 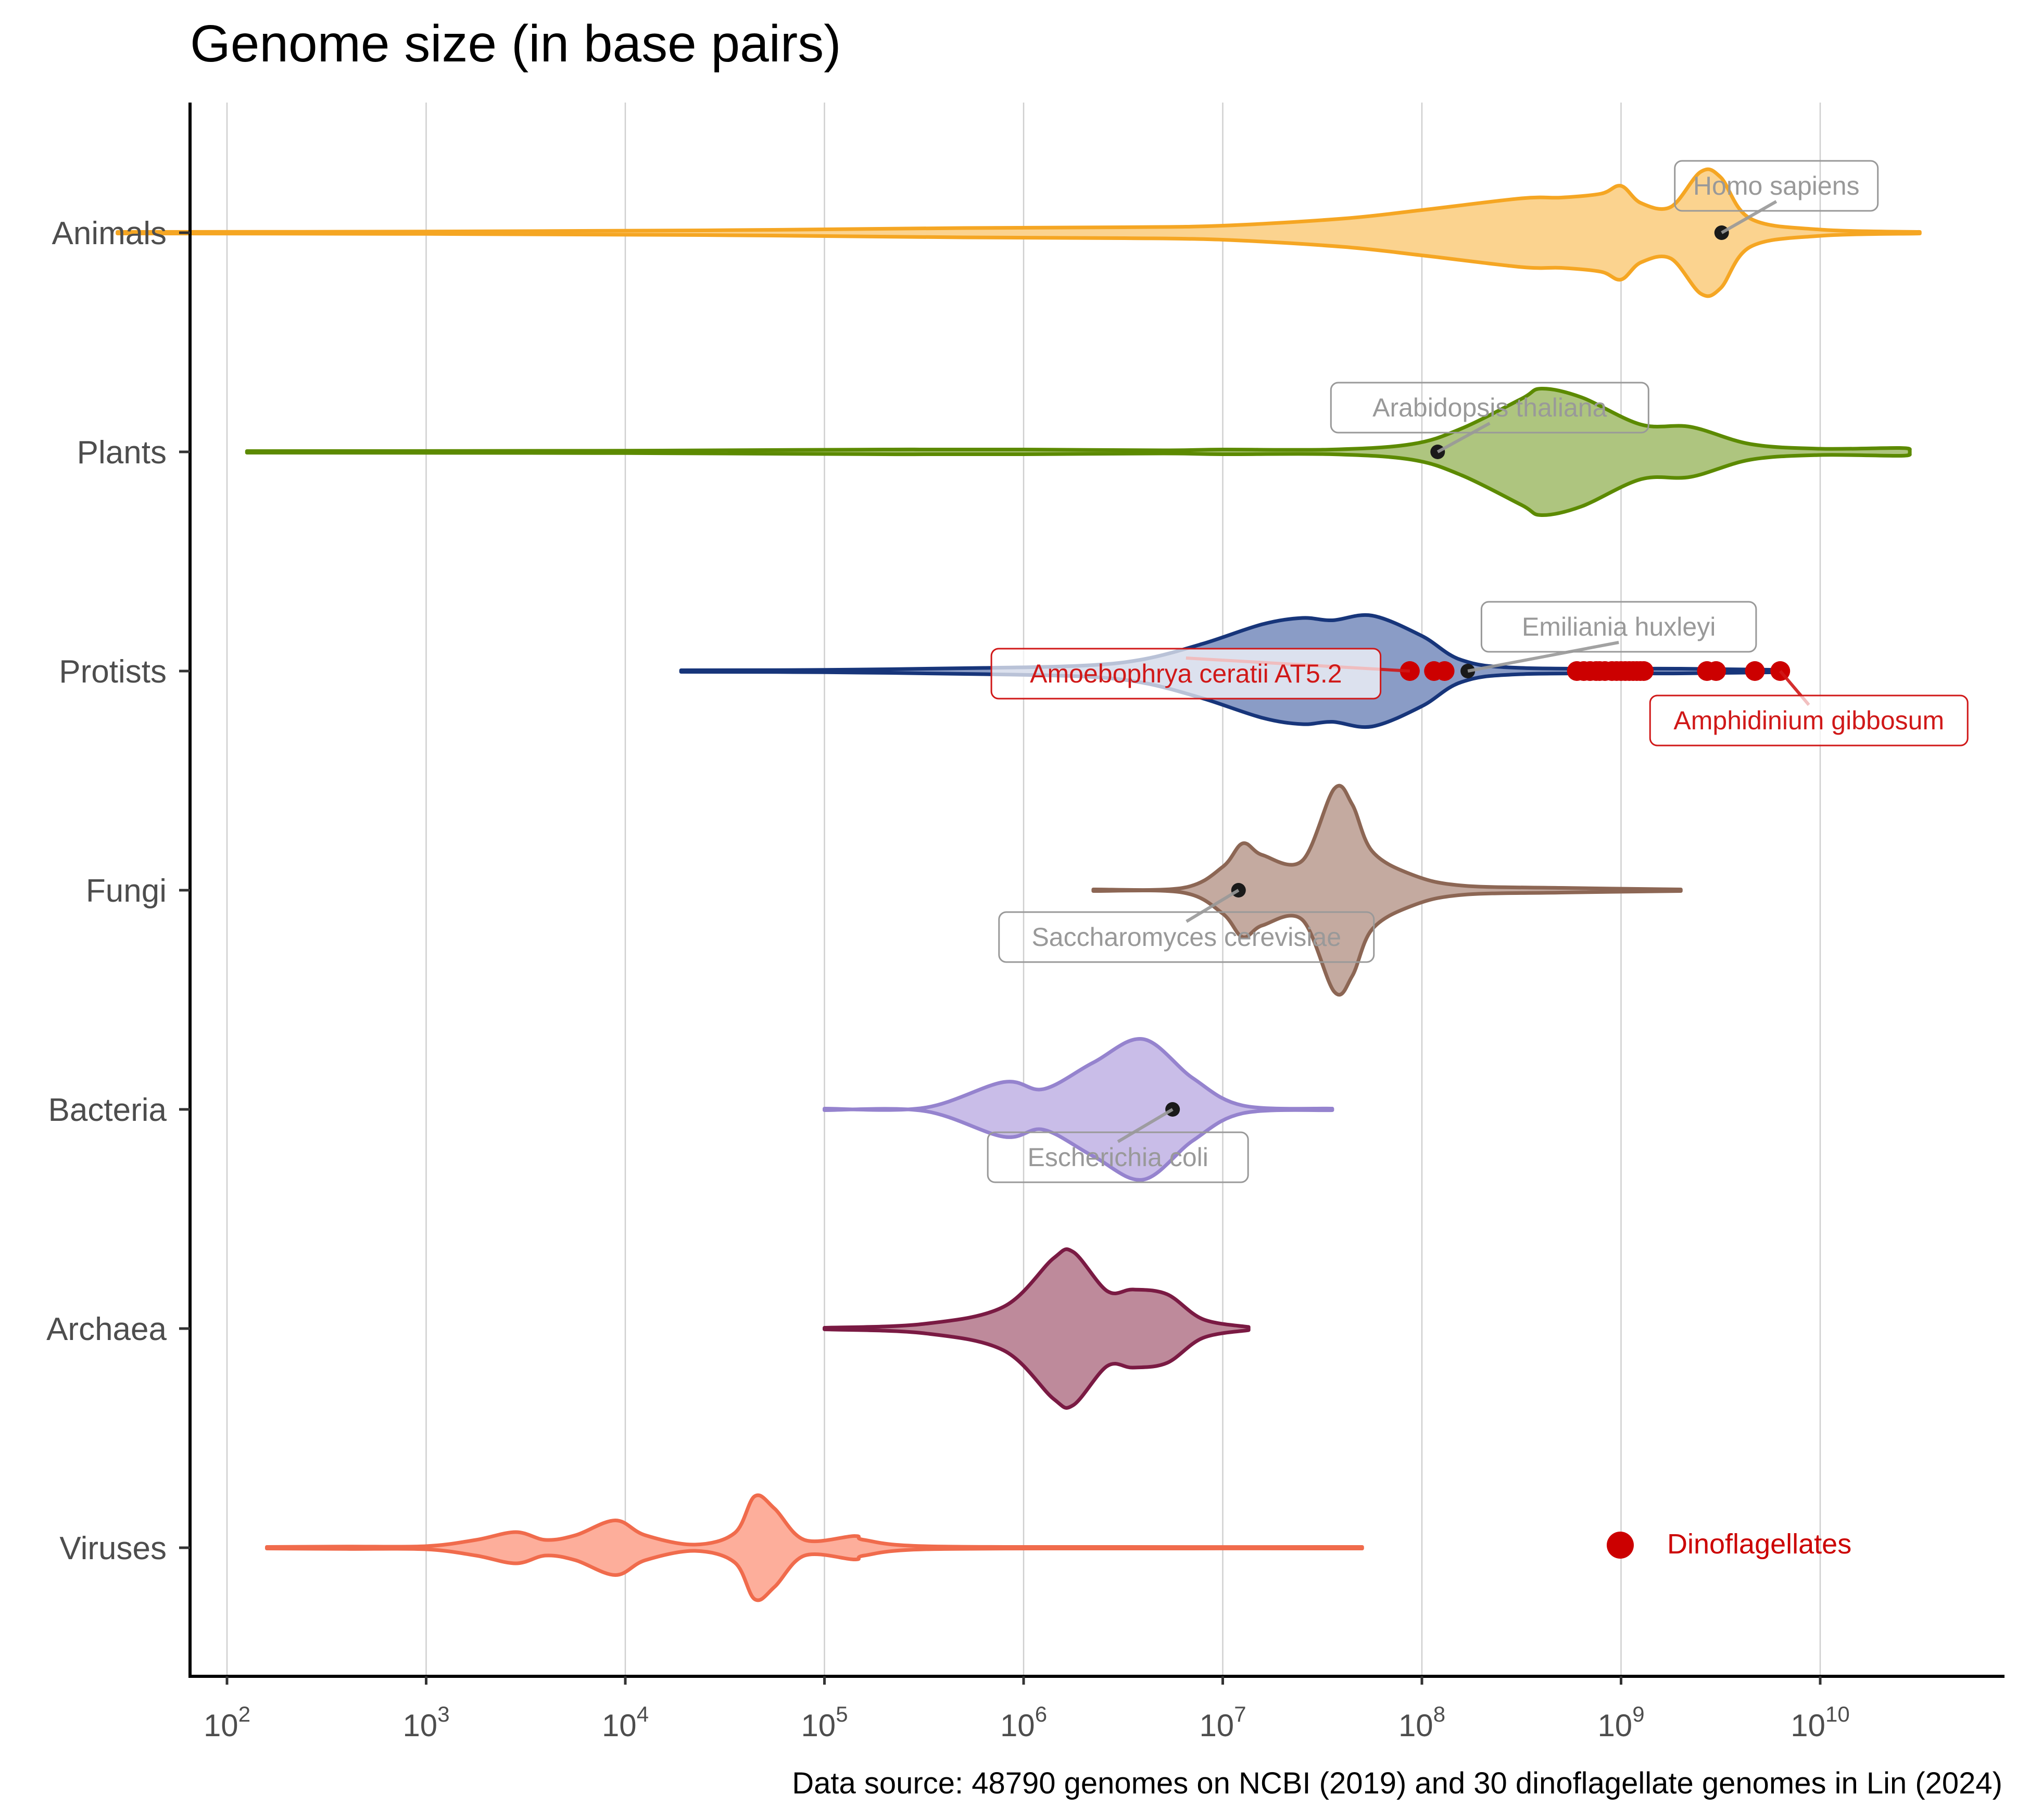 I want to click on y-tick-label-fungi: Fungi, so click(x=126, y=891).